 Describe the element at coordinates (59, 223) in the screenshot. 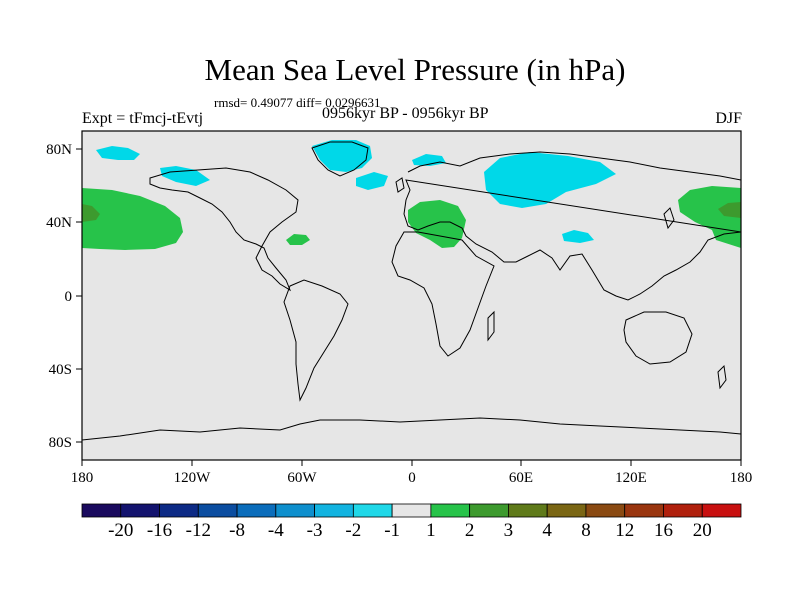

I see `y-tick-label: 40N` at that location.